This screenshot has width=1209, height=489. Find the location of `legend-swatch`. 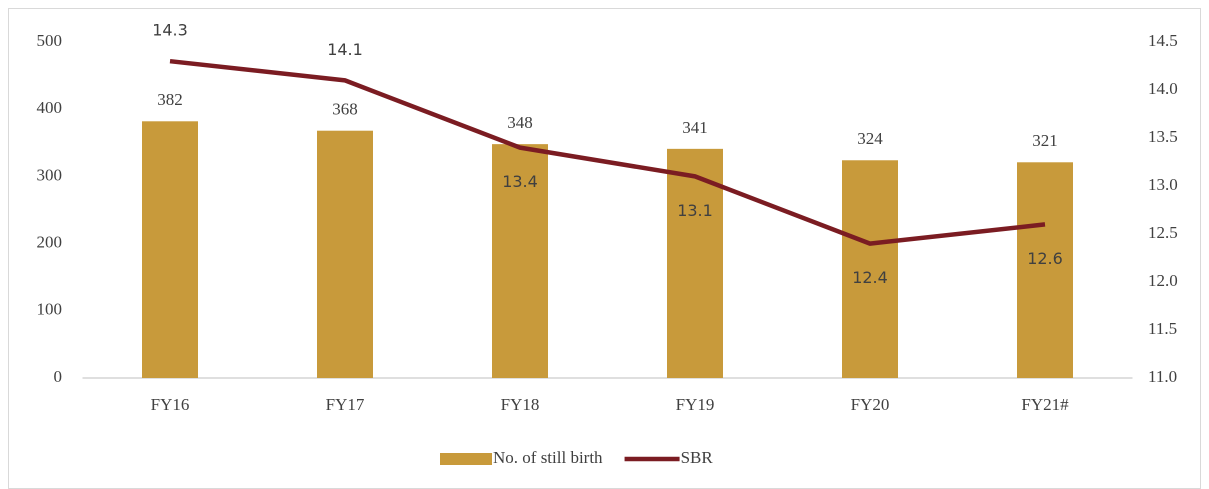

legend-swatch is located at coordinates (466, 459).